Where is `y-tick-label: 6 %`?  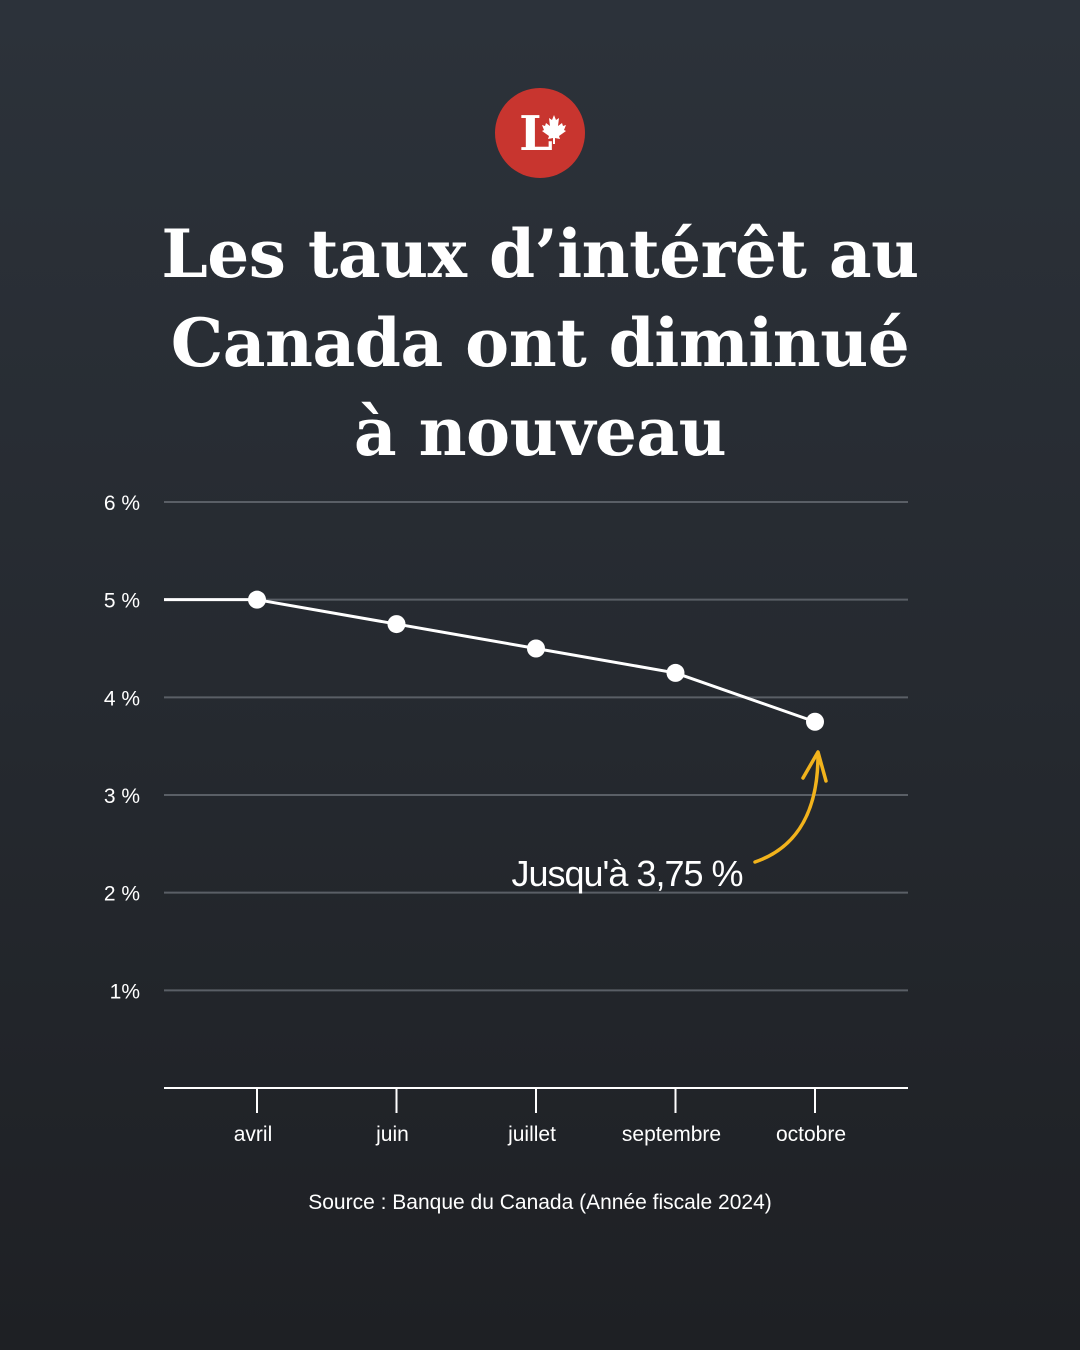 y-tick-label: 6 % is located at coordinates (122, 503).